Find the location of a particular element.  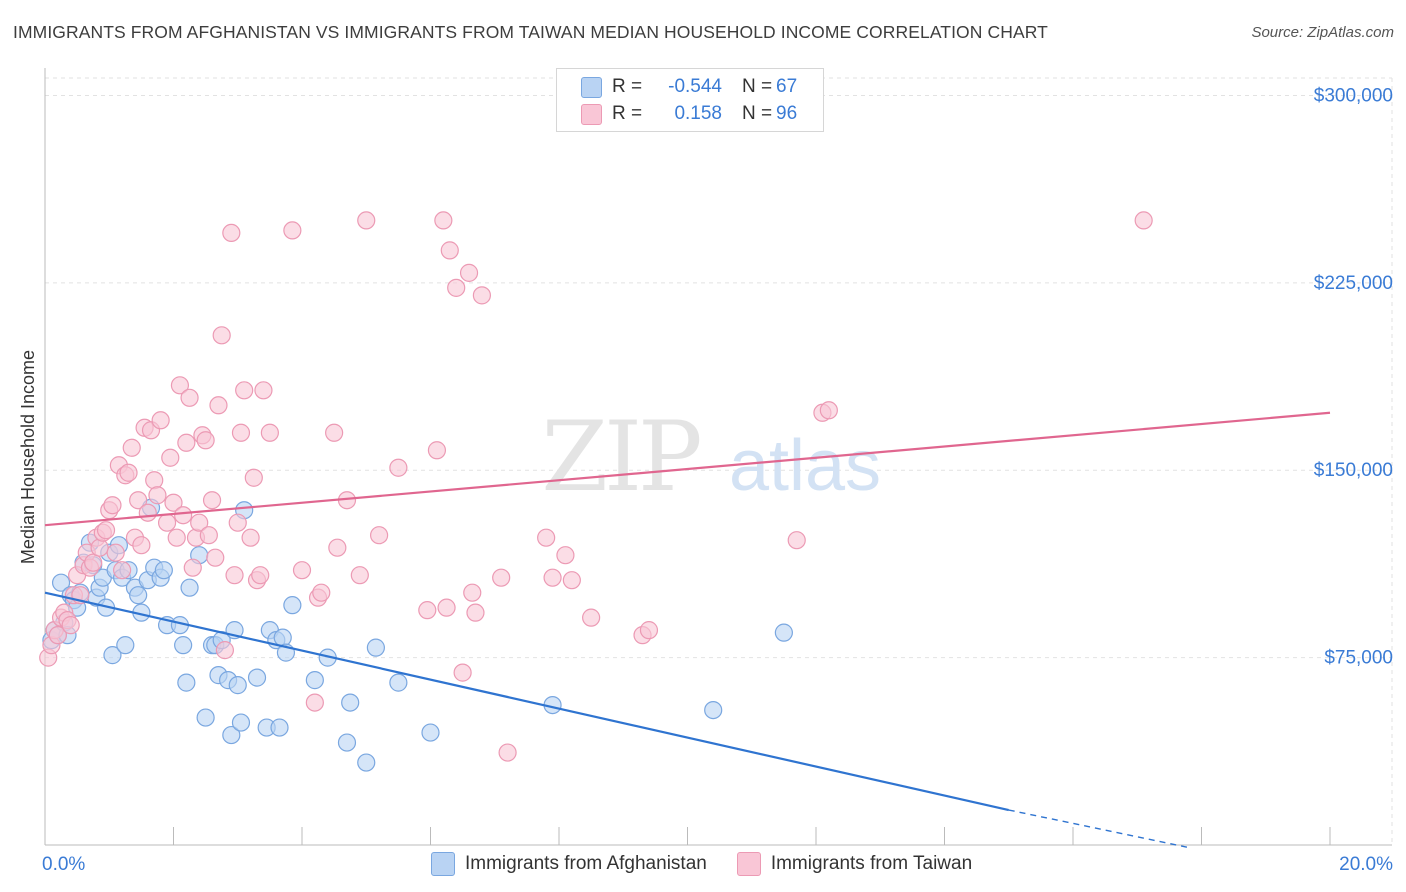

x-tick-label: 20.0% is located at coordinates (1366, 864).